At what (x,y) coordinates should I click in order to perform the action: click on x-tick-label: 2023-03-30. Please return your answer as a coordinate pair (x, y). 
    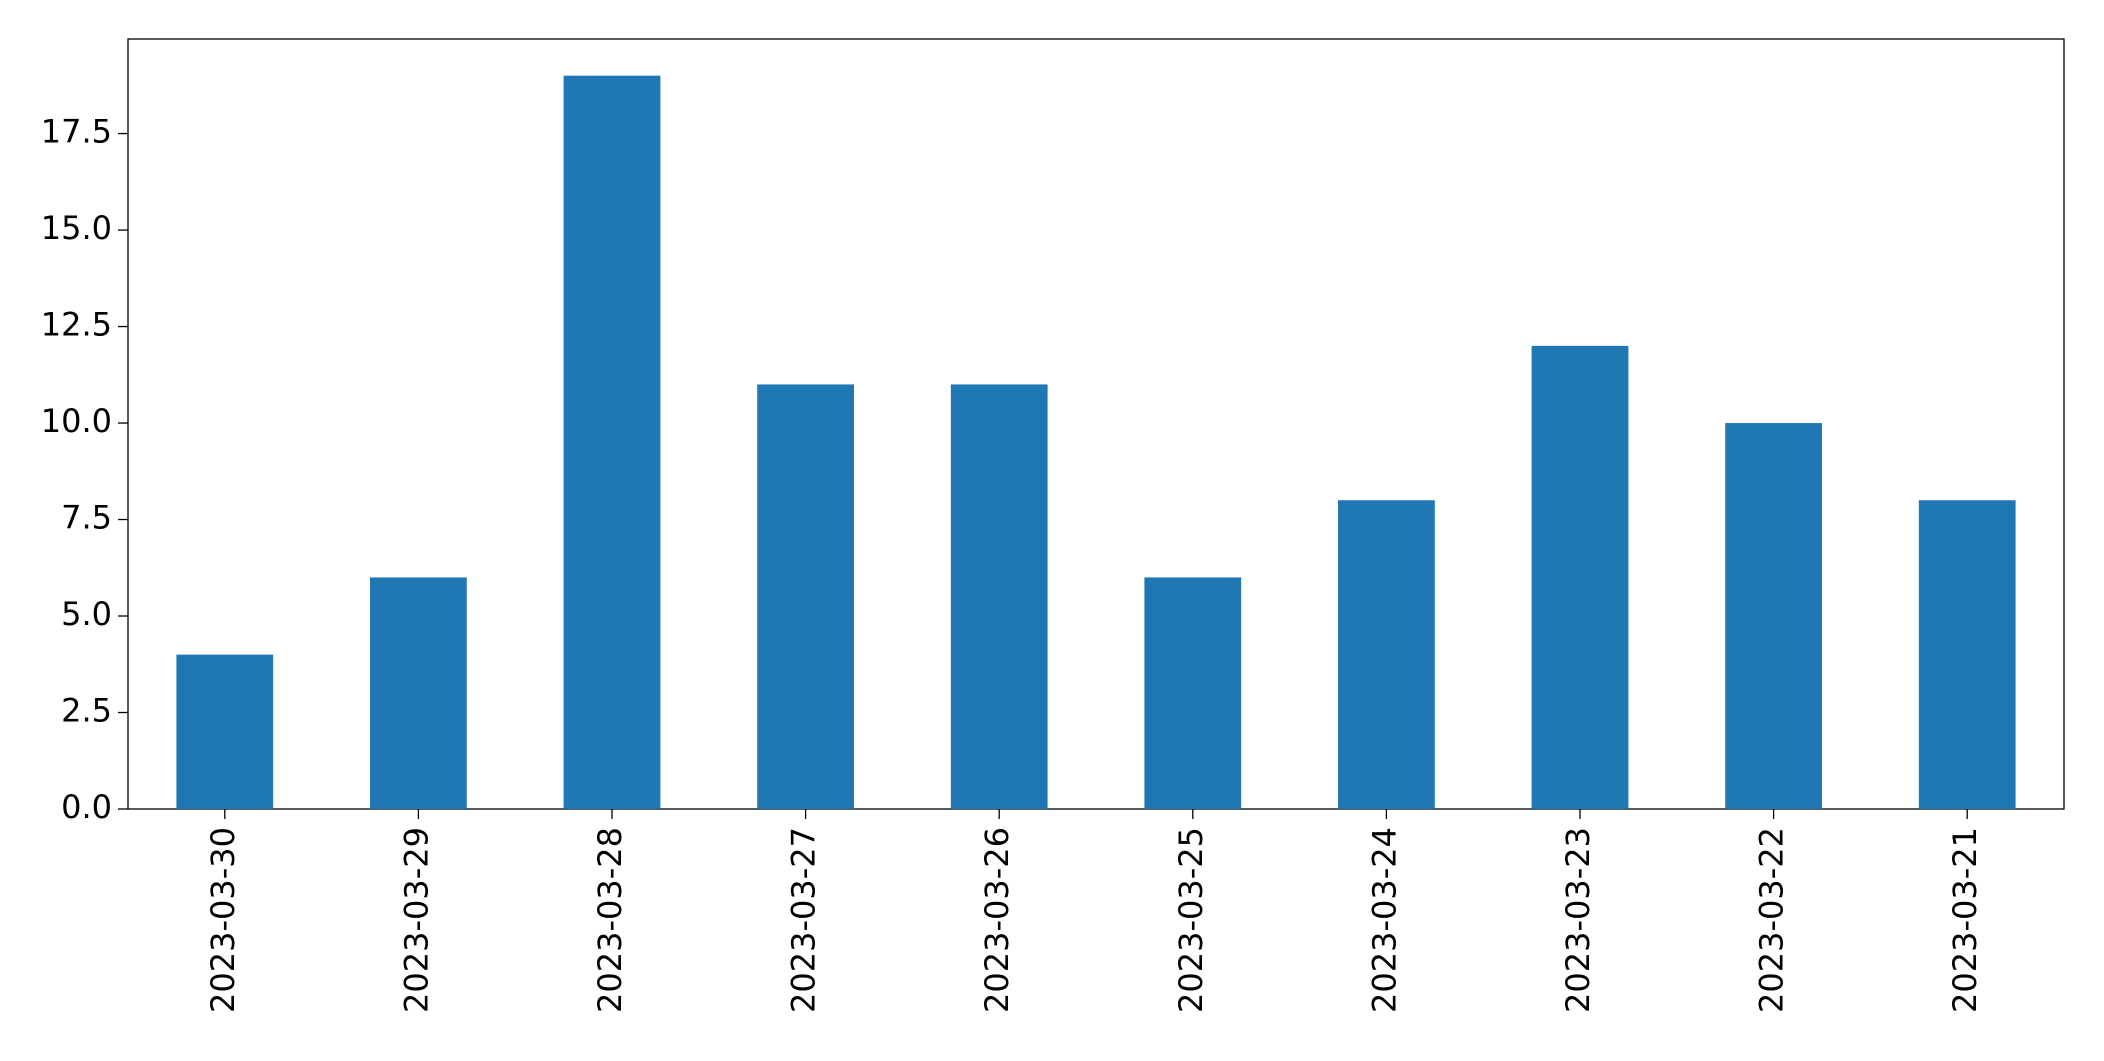
    Looking at the image, I should click on (223, 920).